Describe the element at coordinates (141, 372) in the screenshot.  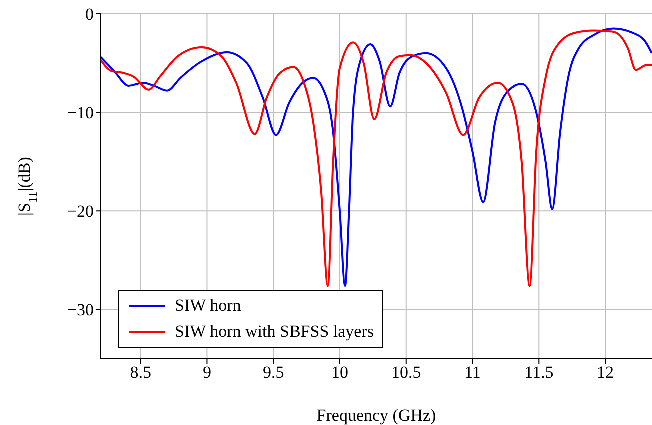
I see `x-tick-label: 8.5` at that location.